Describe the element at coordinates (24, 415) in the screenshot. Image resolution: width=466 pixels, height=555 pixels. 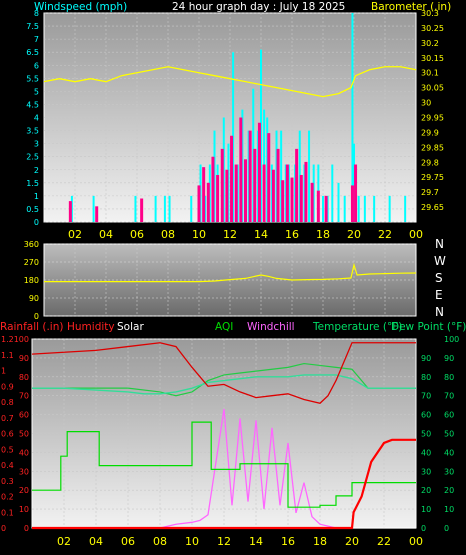
I see `humidity-tick-label: 60` at that location.